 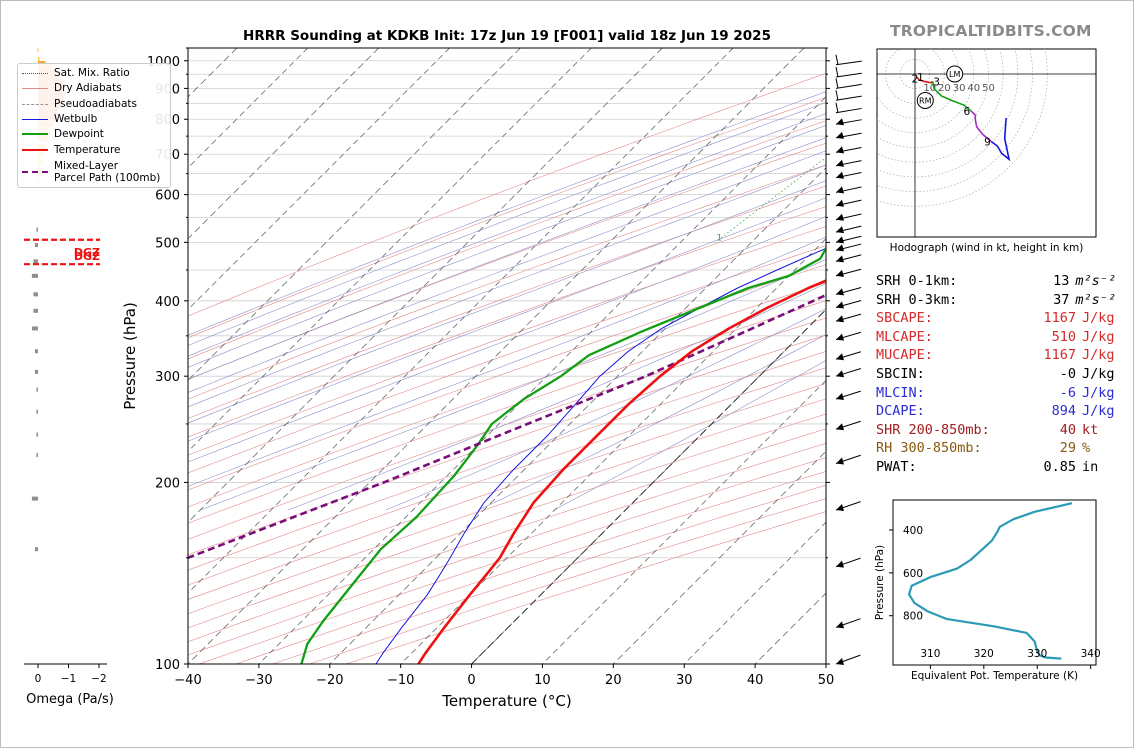 I want to click on legend-item-dry-adiabats: Dry Adiabats, so click(x=72, y=88).